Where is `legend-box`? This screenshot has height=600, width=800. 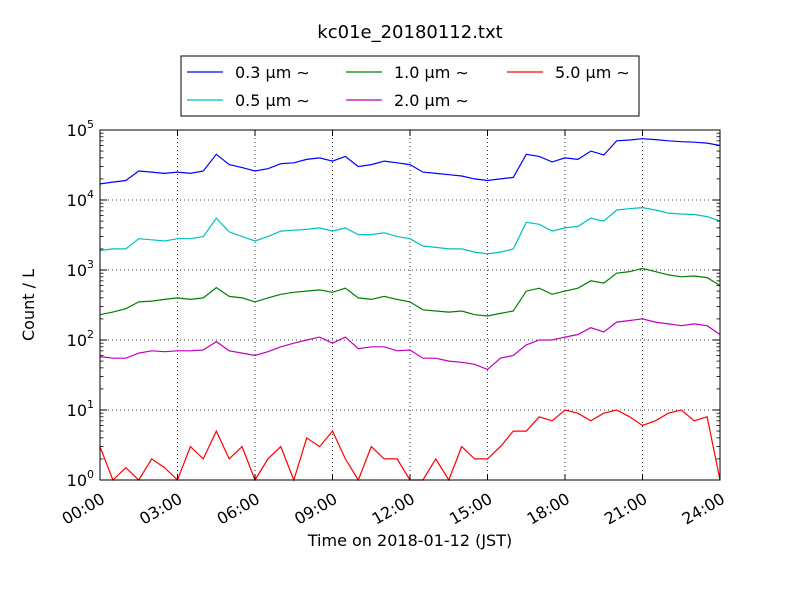
legend-box is located at coordinates (410, 86).